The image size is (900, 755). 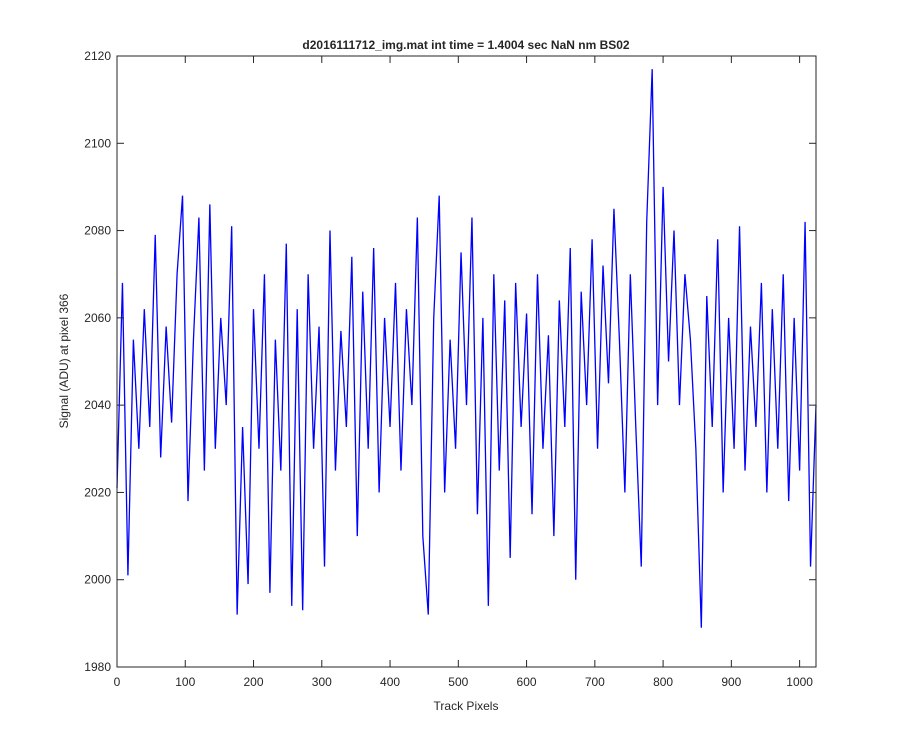 I want to click on x-tick-label: 200, so click(x=254, y=682).